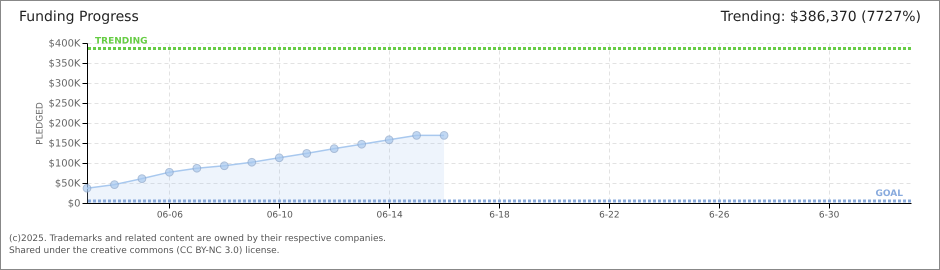 This screenshot has width=940, height=270. Describe the element at coordinates (198, 239) in the screenshot. I see `text: (c)2025. Trademarks and related content are owned by their respective companies.` at that location.